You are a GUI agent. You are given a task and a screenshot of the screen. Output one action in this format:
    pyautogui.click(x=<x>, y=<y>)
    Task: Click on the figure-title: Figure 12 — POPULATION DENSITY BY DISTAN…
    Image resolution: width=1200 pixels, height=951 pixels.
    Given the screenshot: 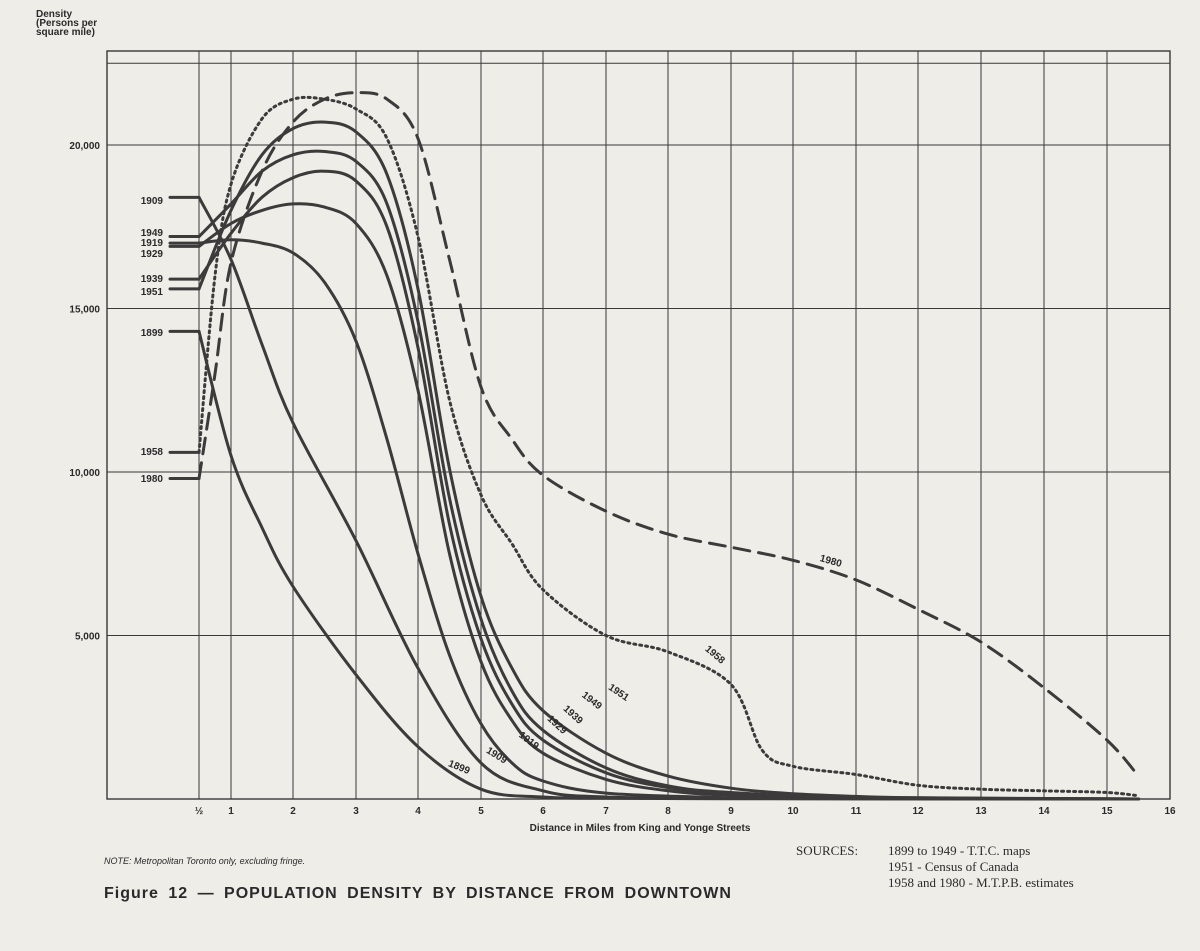 What is the action you would take?
    pyautogui.click(x=418, y=893)
    